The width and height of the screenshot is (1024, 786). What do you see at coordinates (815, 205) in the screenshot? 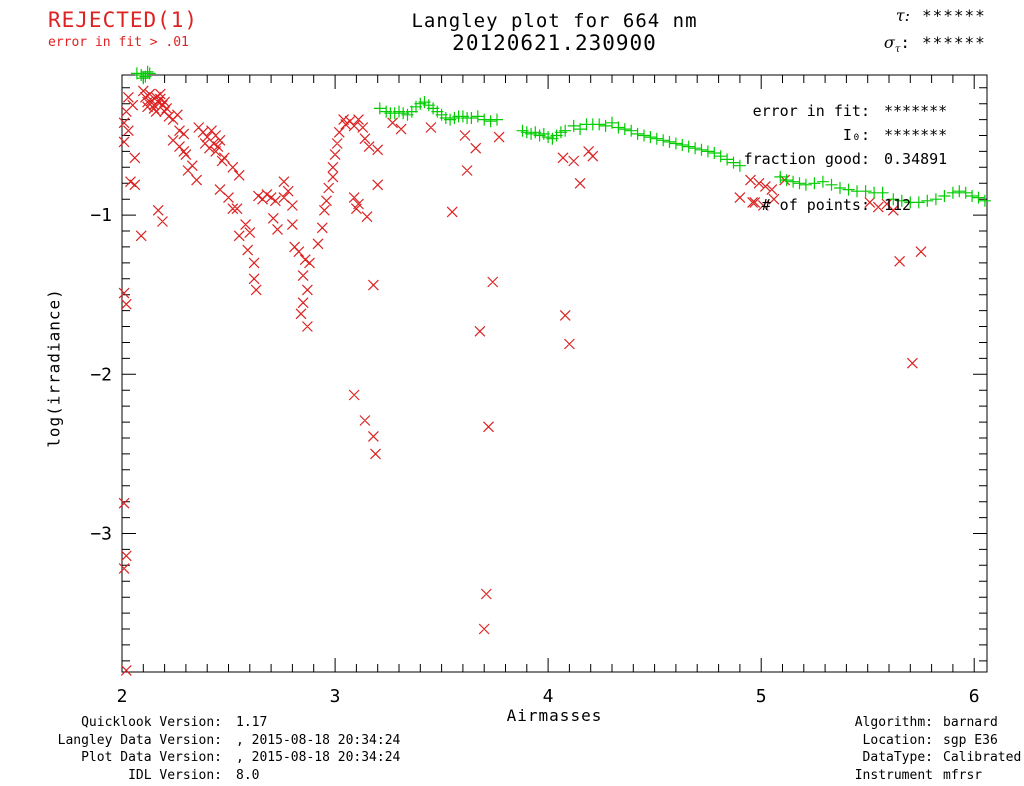
I see `num-points-label: # of points:` at bounding box center [815, 205].